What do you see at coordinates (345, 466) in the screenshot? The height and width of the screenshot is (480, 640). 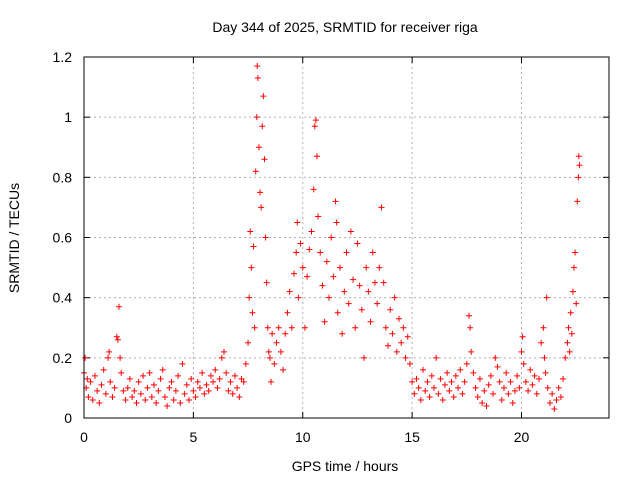 I see `x-axis-label: GPS time / hours` at bounding box center [345, 466].